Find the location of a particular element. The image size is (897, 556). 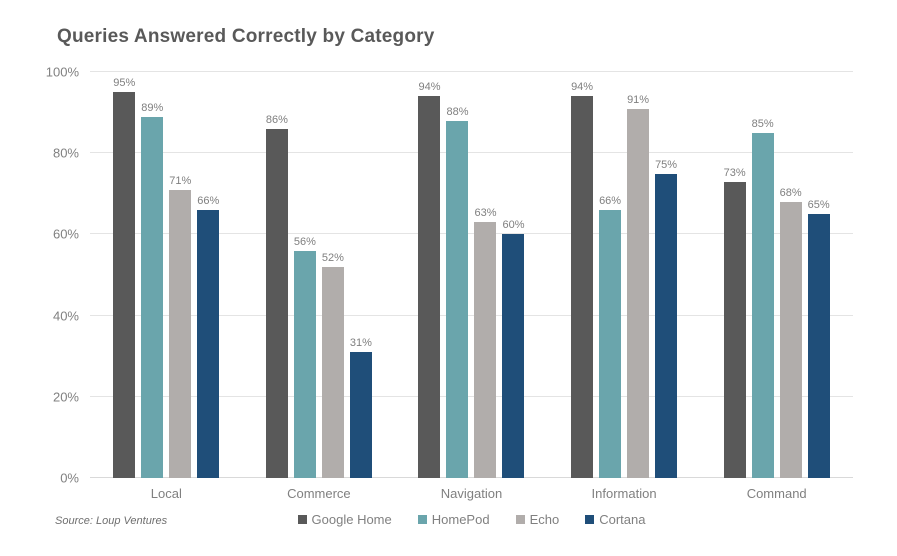

legend-item-cortana: Cortana is located at coordinates (615, 519).